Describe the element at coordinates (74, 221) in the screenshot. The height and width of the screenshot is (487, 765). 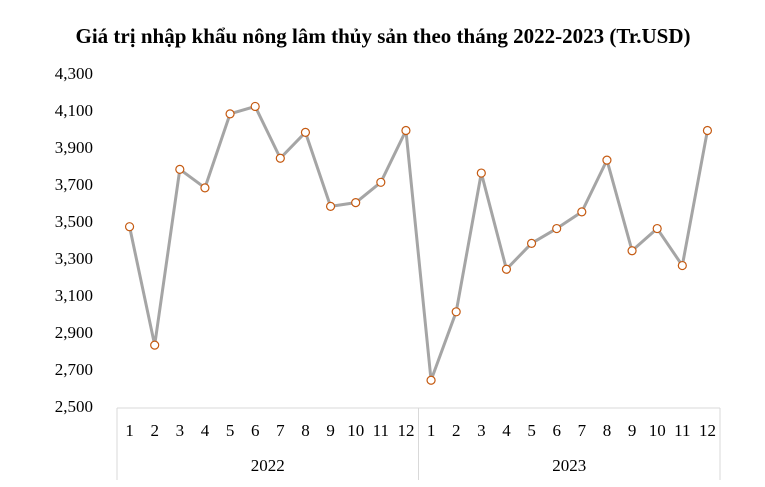
I see `y-tick-label: 3,500` at that location.